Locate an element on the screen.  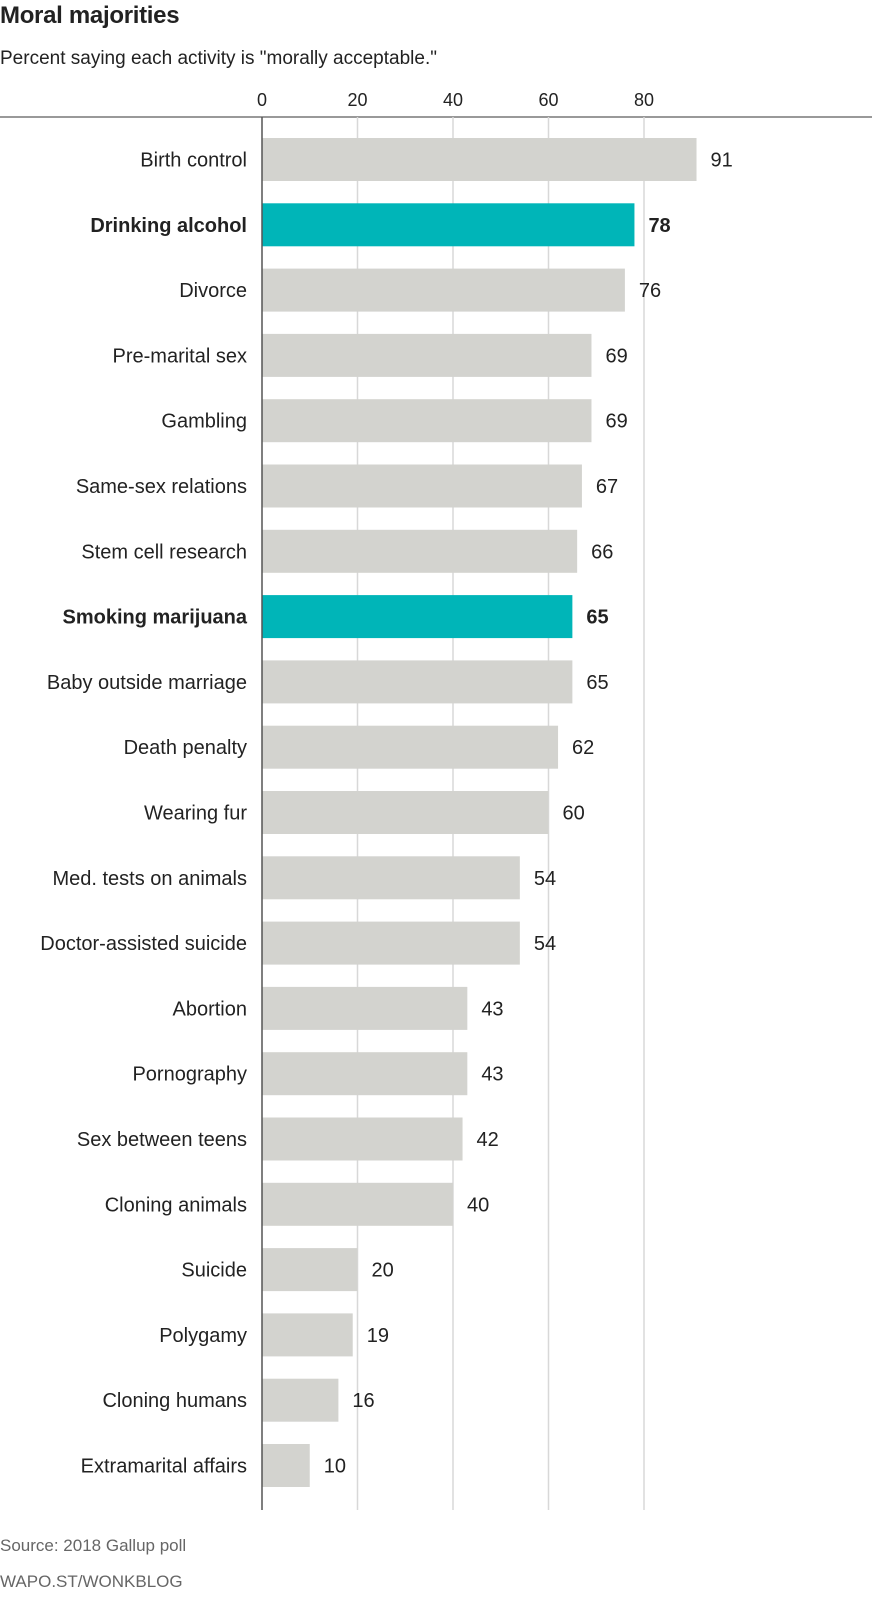
category-label: Sex between teens is located at coordinates (162, 1140).